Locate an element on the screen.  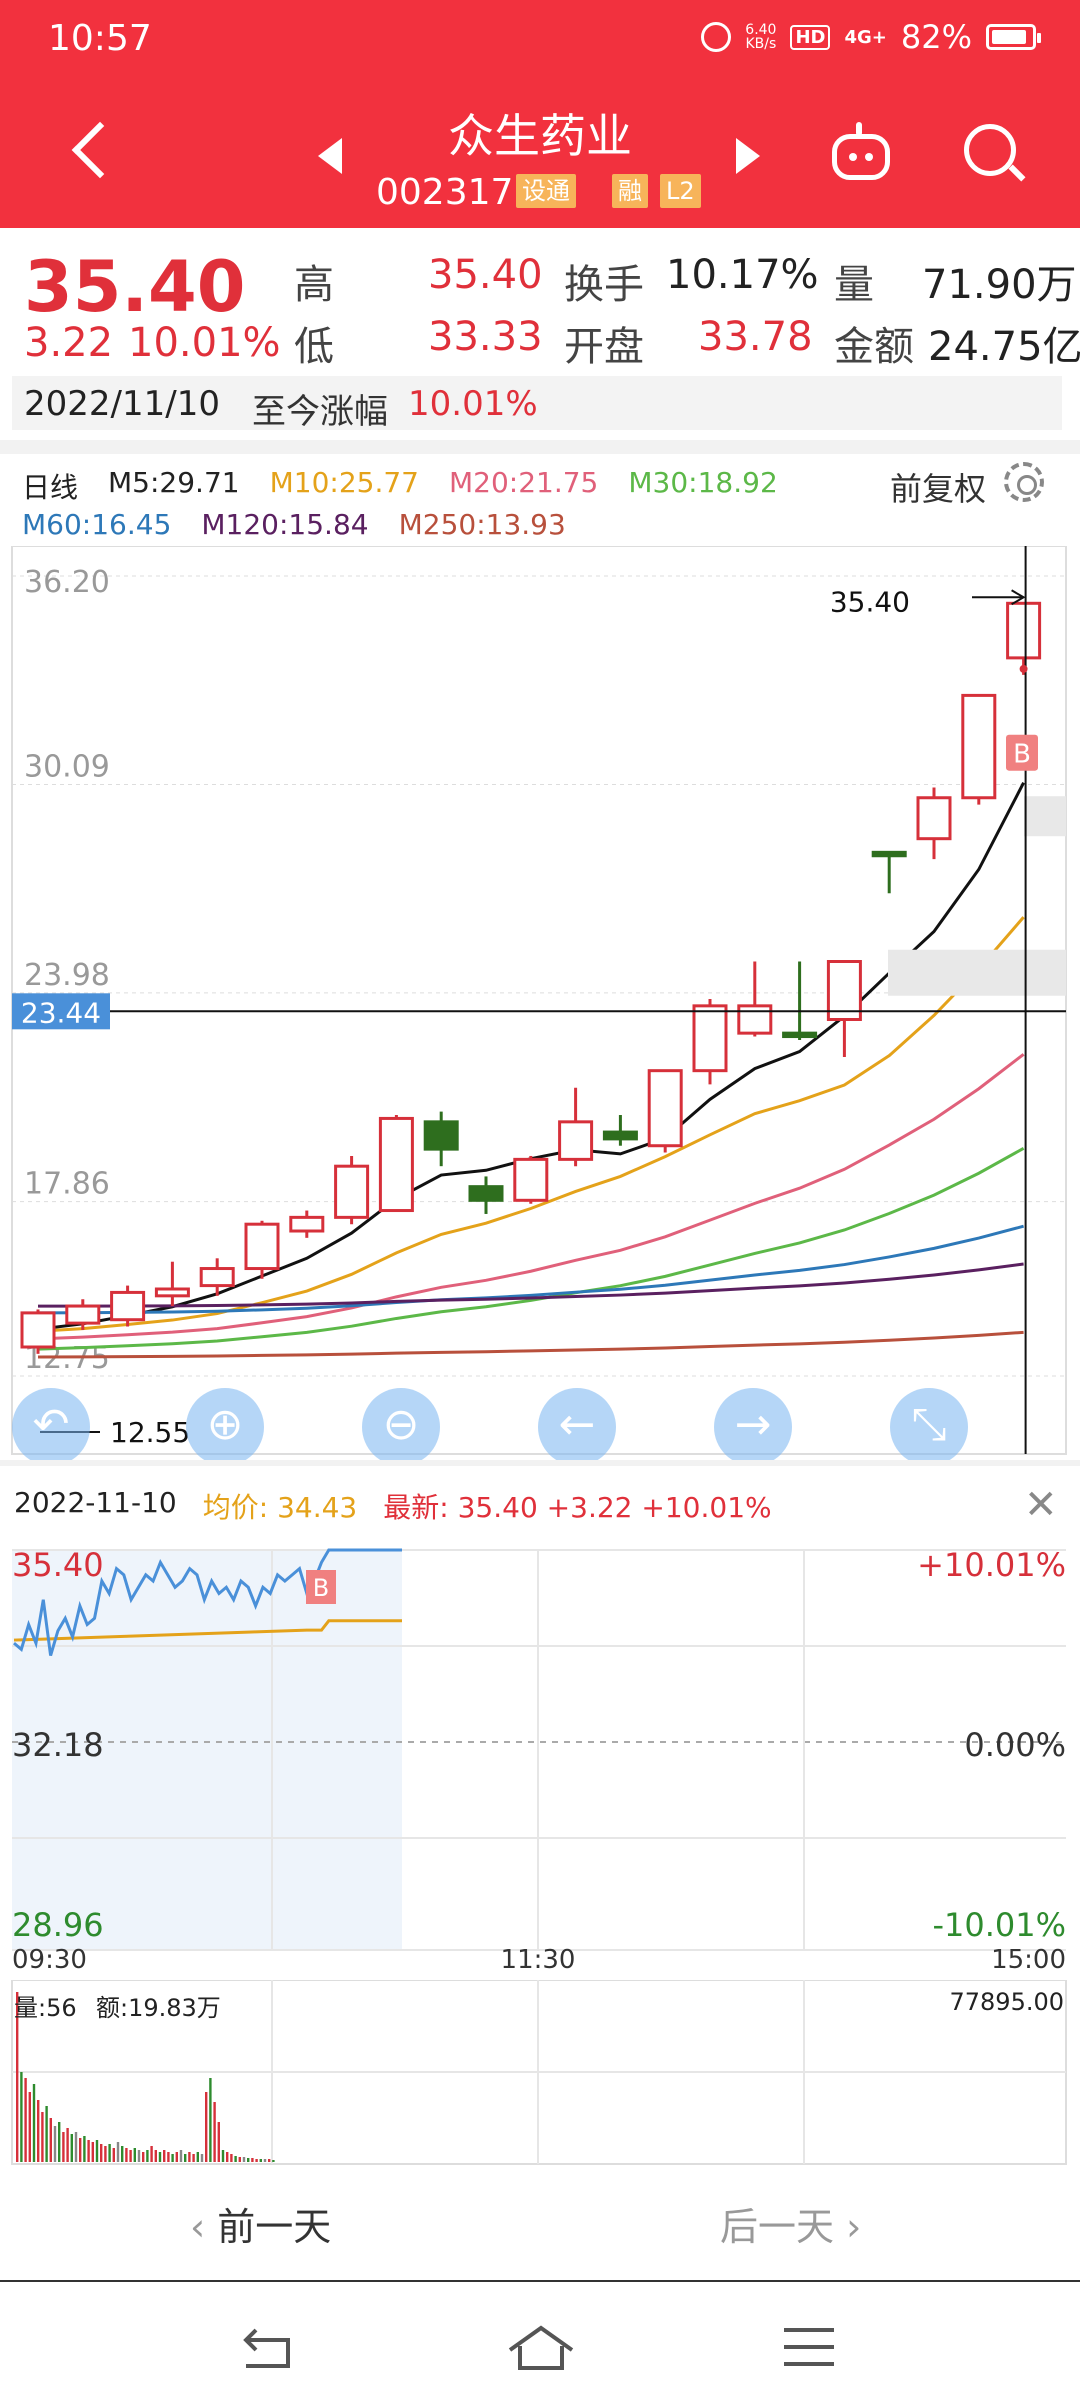
status-bar-icons: 6.40 KB/s HD 4G+ 82% is located at coordinates (871, 37).